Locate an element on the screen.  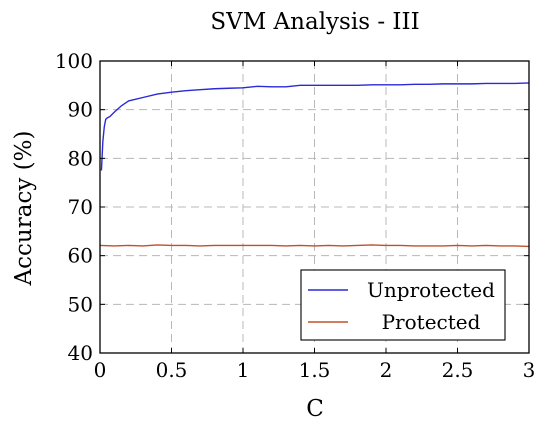
x-tick-label: 3 is located at coordinates (529, 370).